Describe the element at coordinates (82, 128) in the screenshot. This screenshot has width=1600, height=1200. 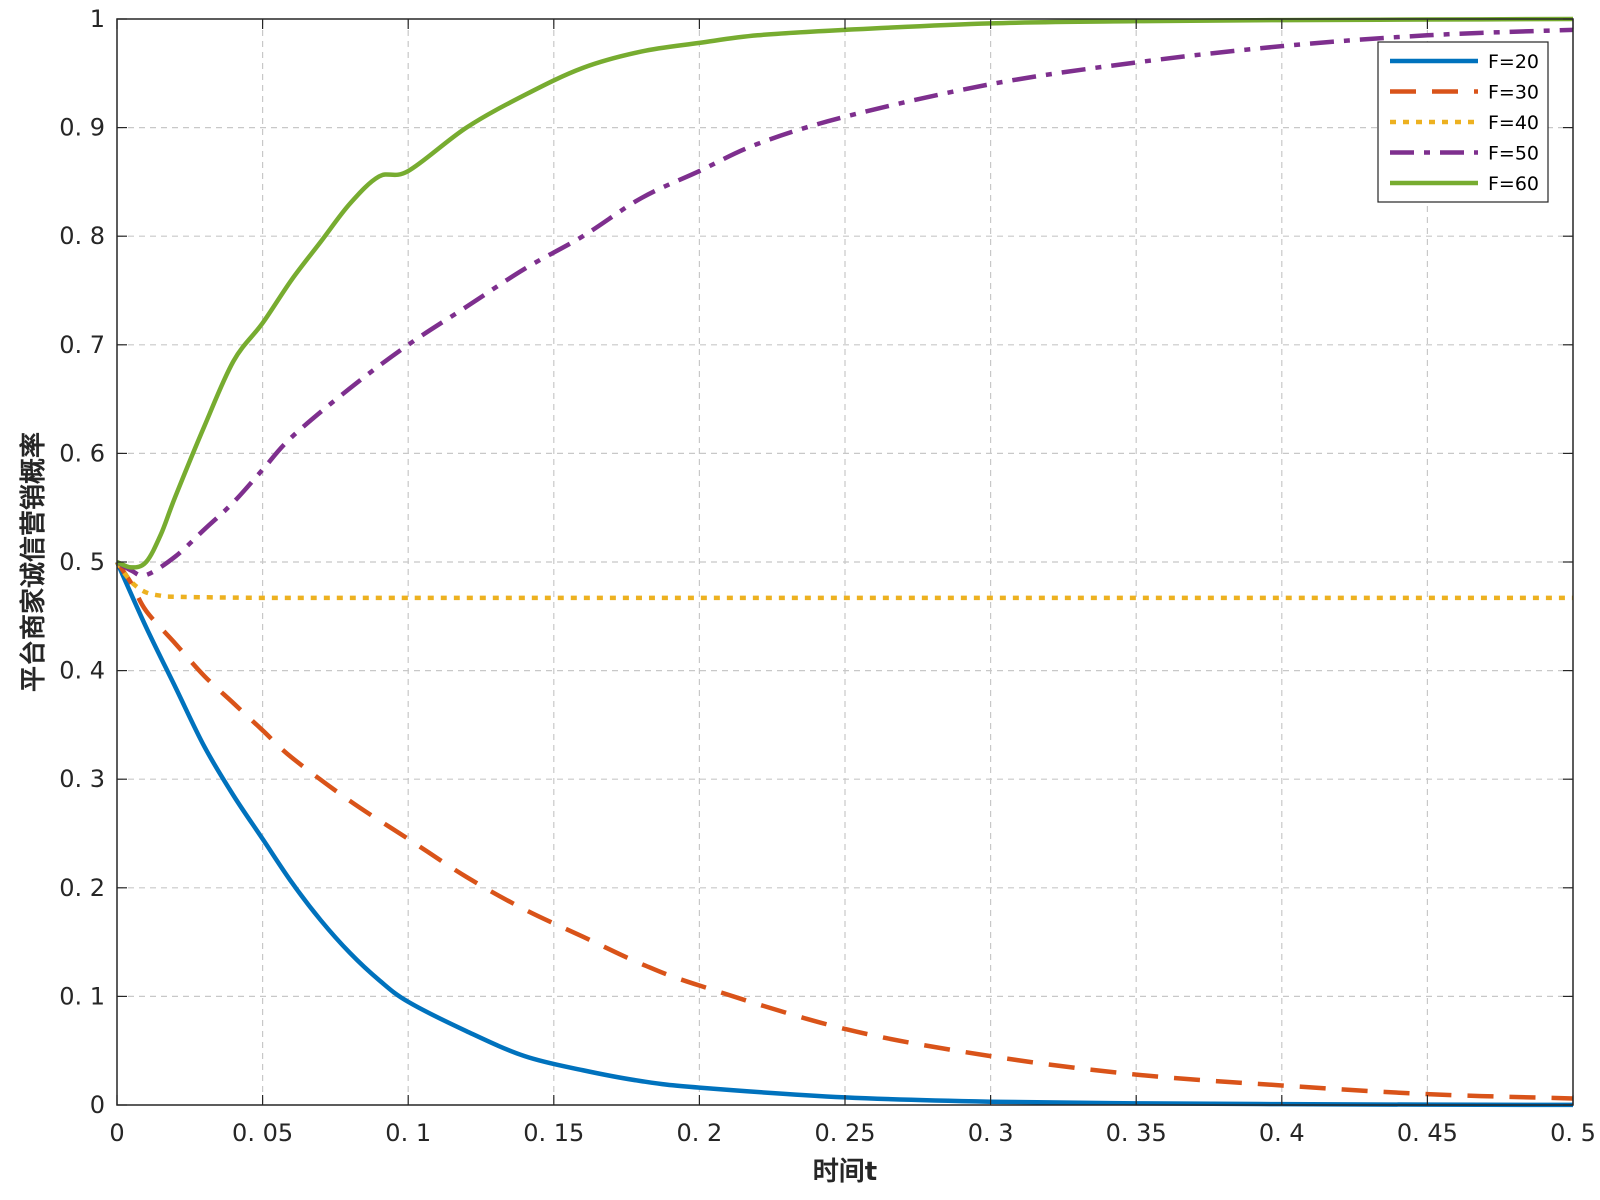
I see `y-tick-label: 0. 9` at that location.